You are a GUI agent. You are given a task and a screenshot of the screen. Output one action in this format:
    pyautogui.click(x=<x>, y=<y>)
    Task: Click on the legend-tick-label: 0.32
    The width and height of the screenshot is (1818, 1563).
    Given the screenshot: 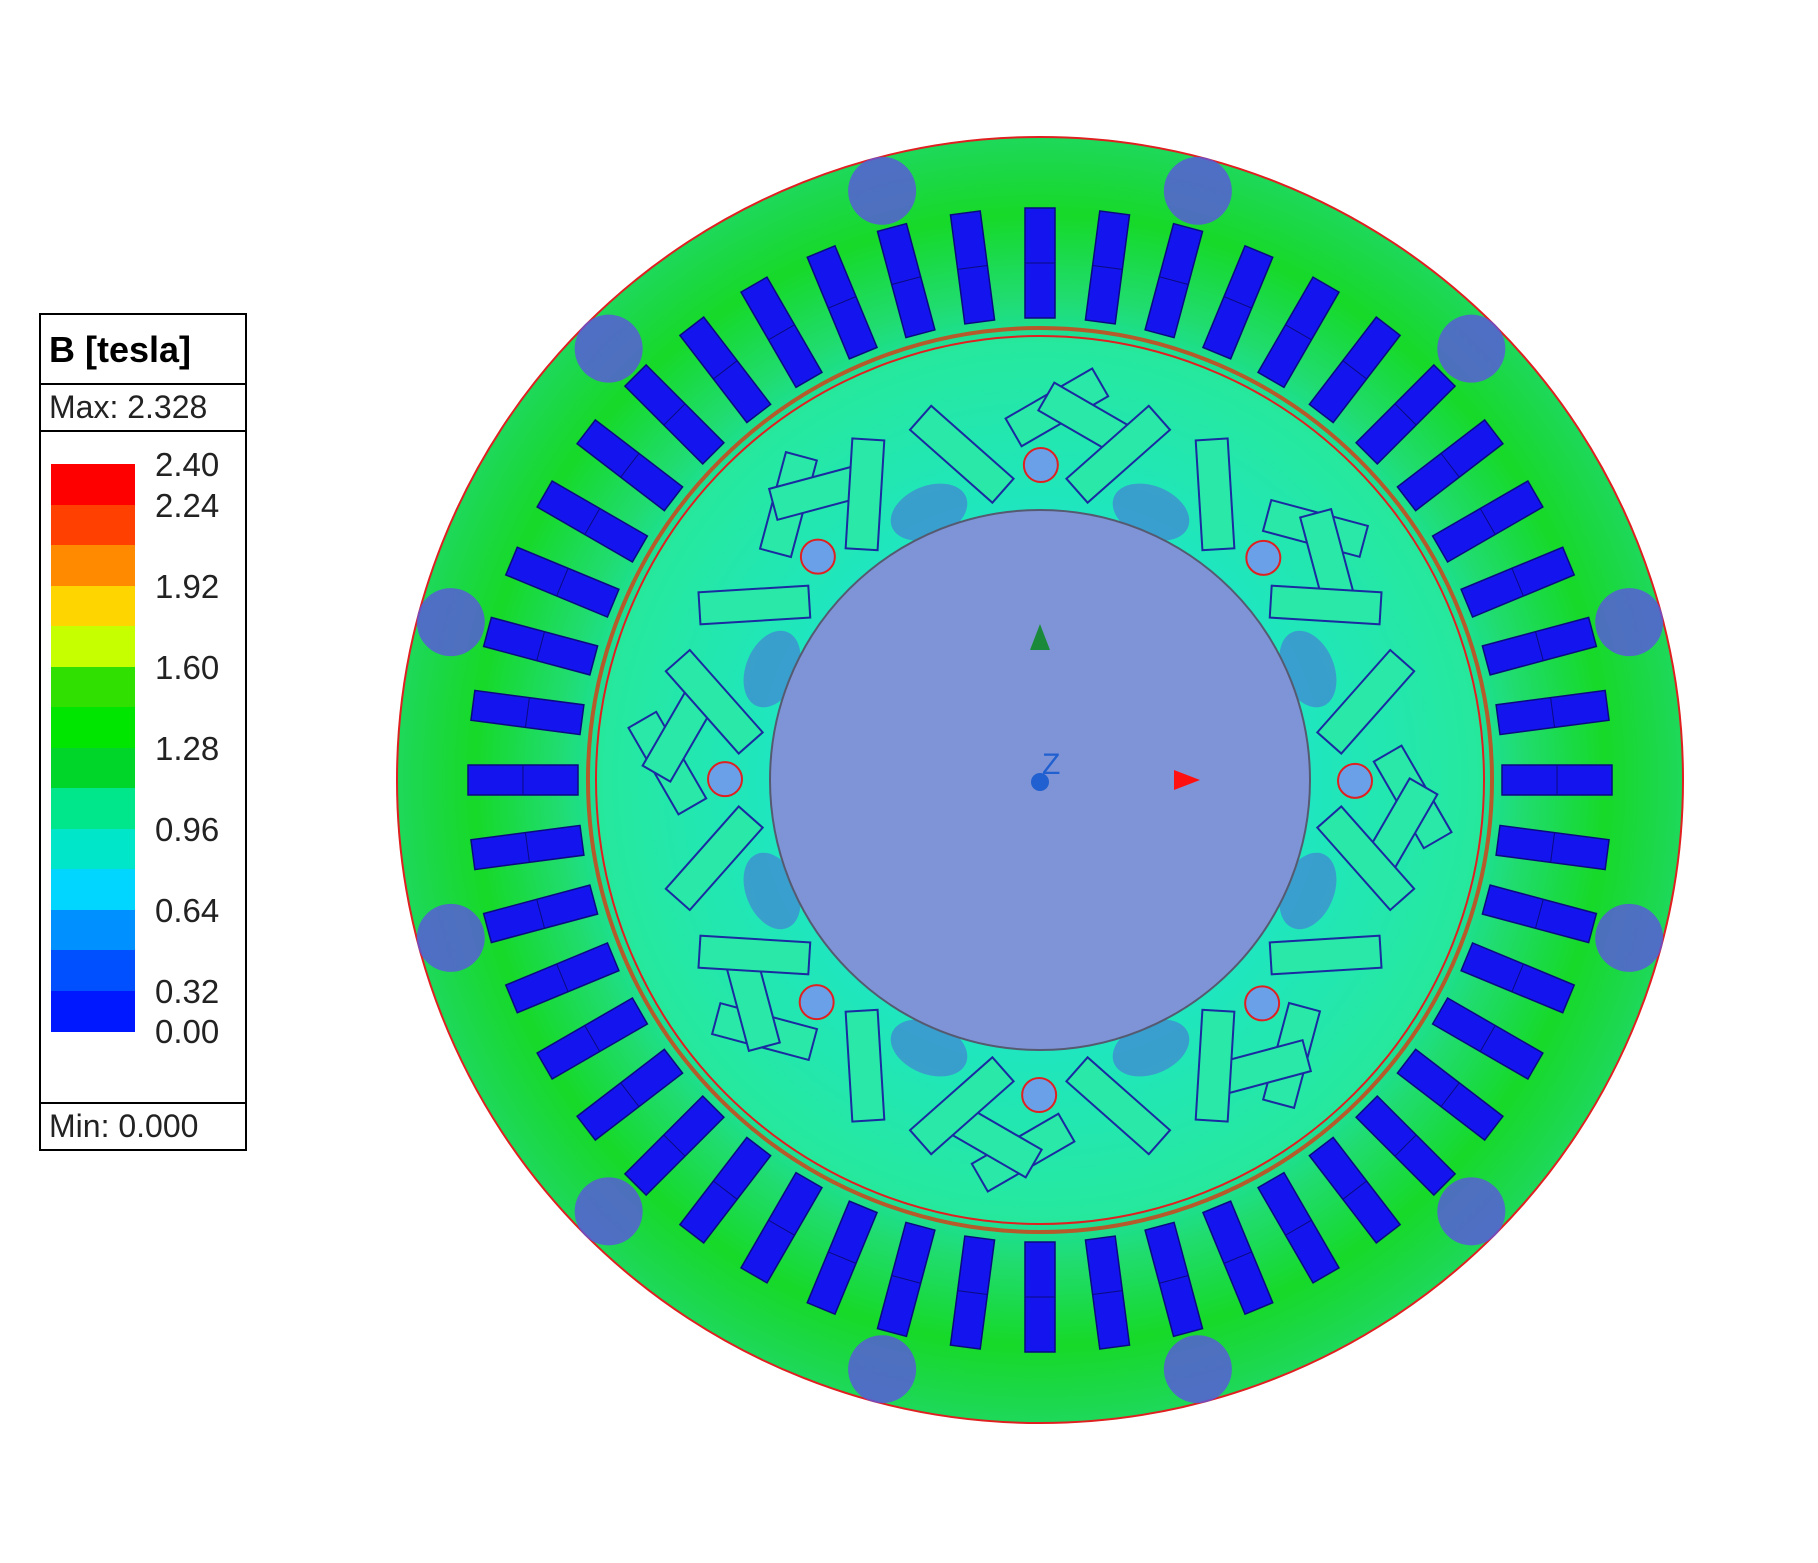 What is the action you would take?
    pyautogui.click(x=187, y=991)
    